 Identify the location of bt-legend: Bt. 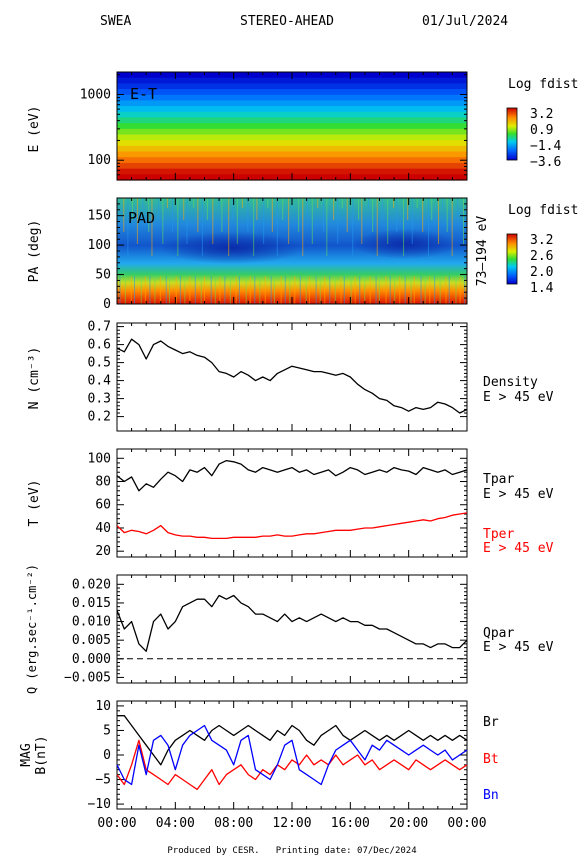
(491, 759).